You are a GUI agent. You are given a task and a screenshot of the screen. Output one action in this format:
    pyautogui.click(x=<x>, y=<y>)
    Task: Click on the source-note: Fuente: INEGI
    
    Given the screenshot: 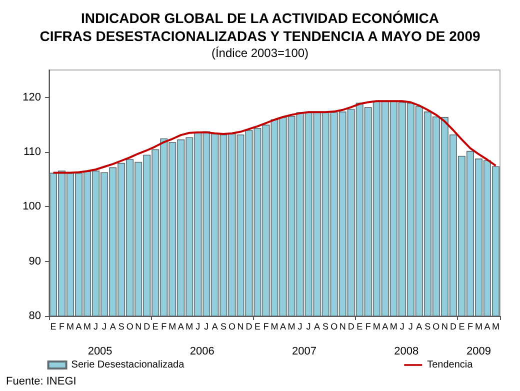 What is the action you would take?
    pyautogui.click(x=41, y=382)
    